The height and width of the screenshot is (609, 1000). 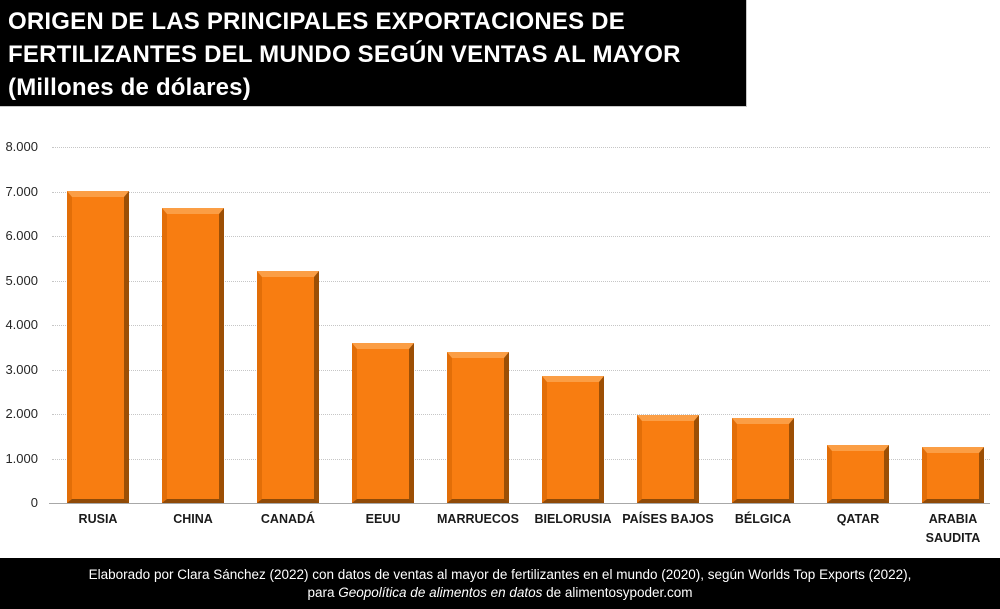 What do you see at coordinates (129, 87) in the screenshot?
I see `chart-subtitle: (Millones de dólares)` at bounding box center [129, 87].